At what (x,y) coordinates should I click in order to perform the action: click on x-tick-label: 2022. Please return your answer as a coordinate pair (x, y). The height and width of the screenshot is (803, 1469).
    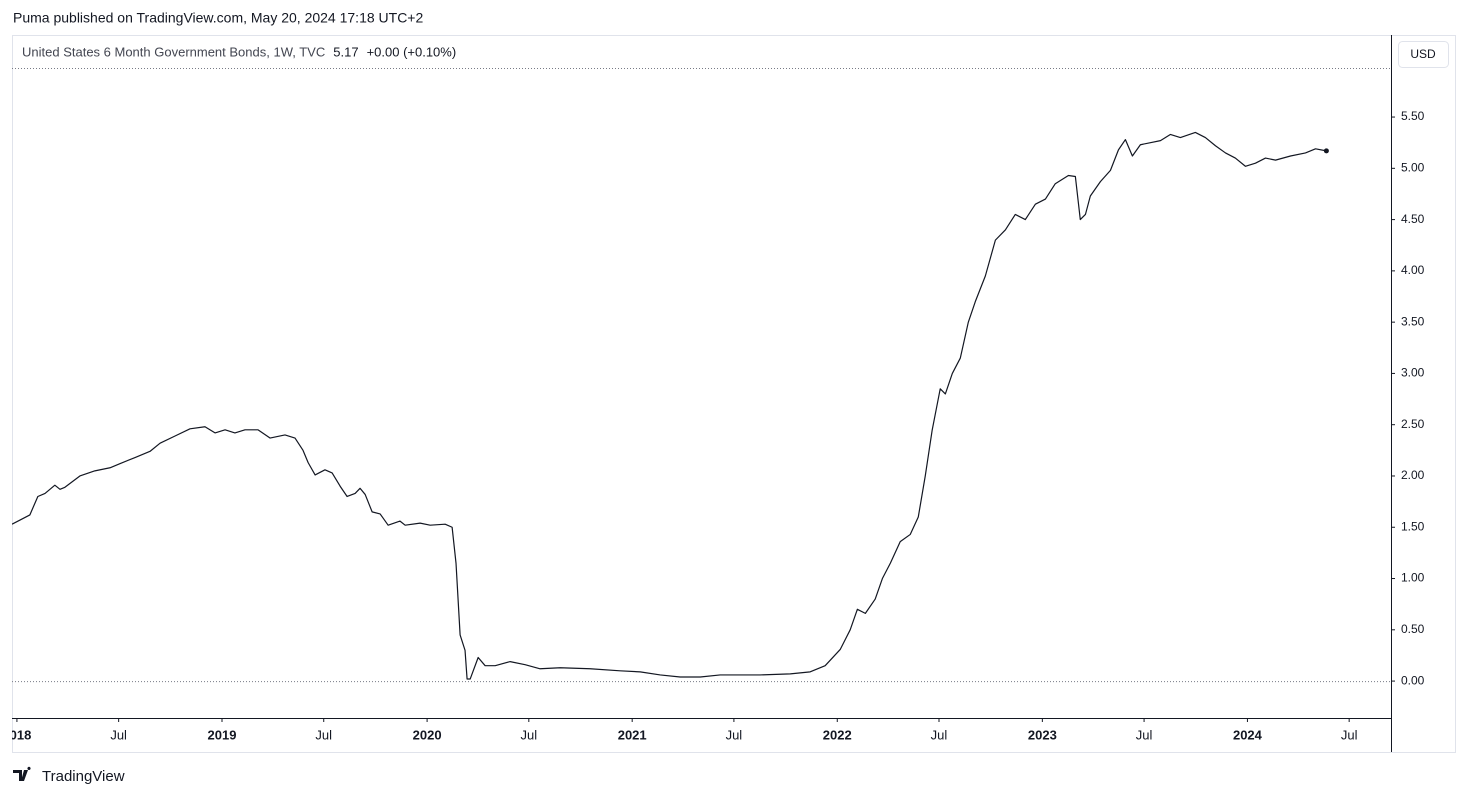
    Looking at the image, I should click on (837, 734).